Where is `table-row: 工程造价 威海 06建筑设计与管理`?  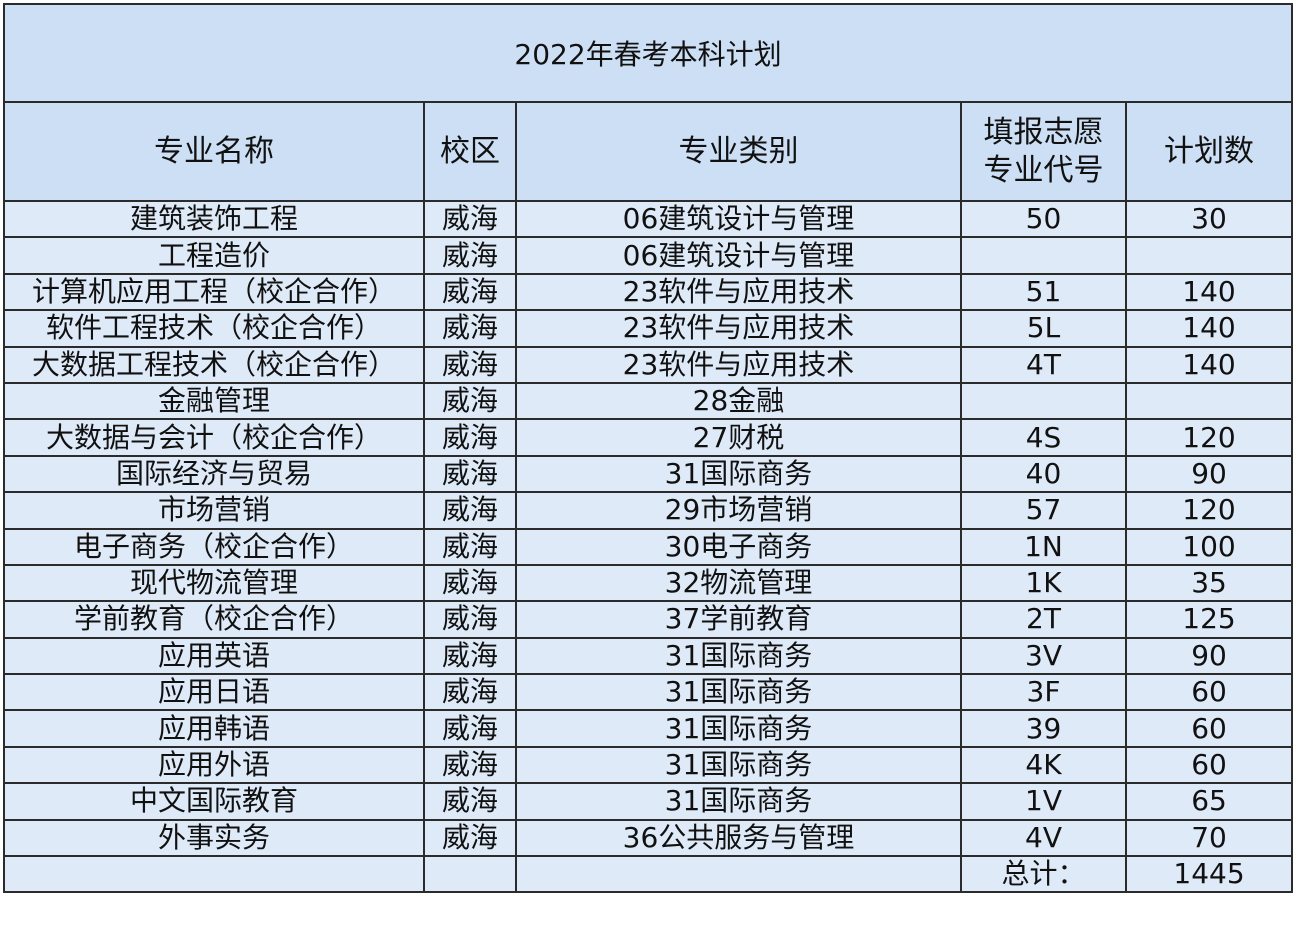 table-row: 工程造价 威海 06建筑设计与管理 is located at coordinates (648, 255).